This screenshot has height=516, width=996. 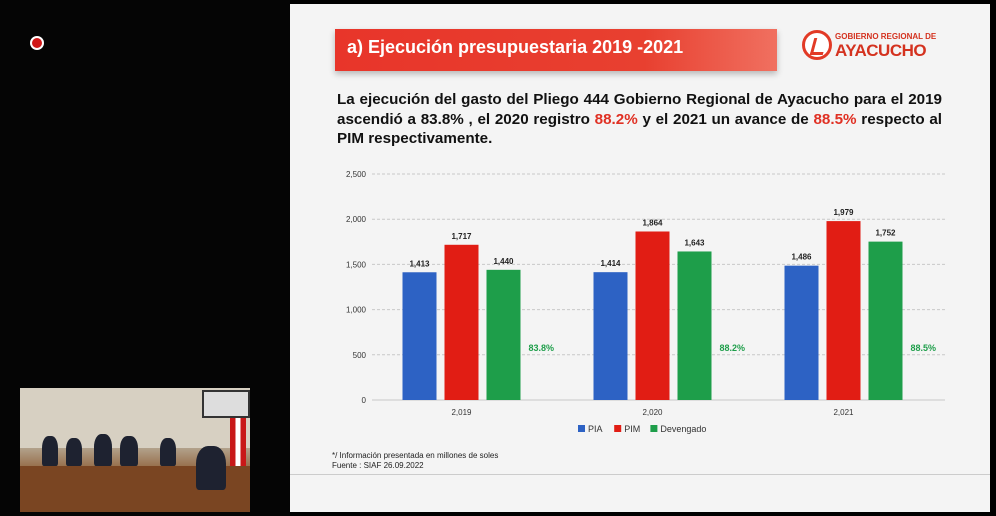 I want to click on data-label: 1,979, so click(x=843, y=212).